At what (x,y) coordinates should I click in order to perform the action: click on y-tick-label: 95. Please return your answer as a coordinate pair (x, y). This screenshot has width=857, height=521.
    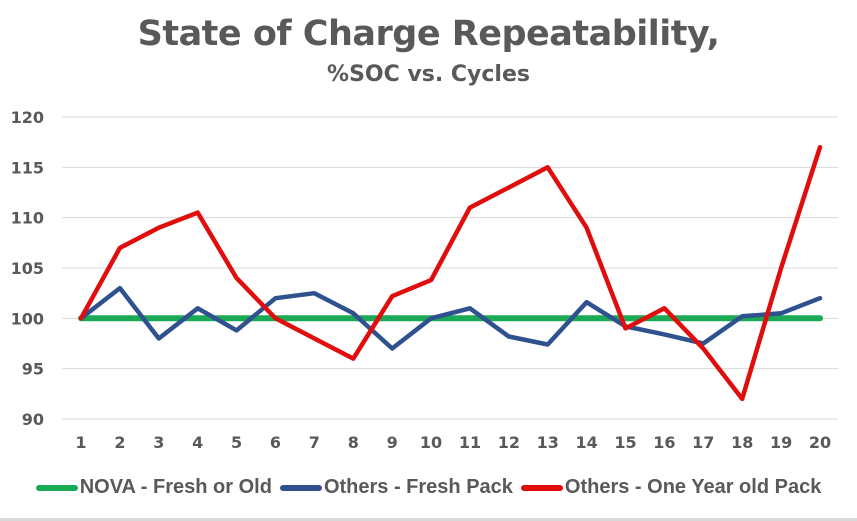
    Looking at the image, I should click on (33, 369).